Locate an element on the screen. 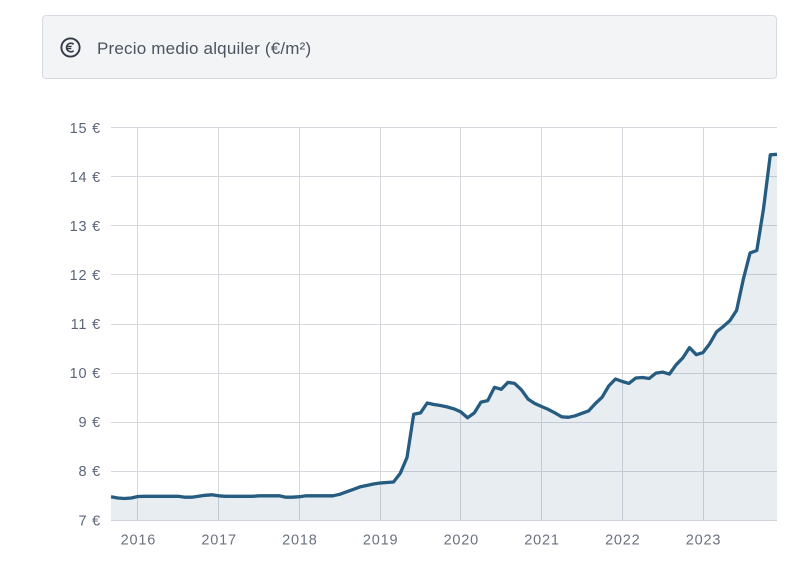 The width and height of the screenshot is (811, 576). svg-text: 8 € is located at coordinates (89, 472).